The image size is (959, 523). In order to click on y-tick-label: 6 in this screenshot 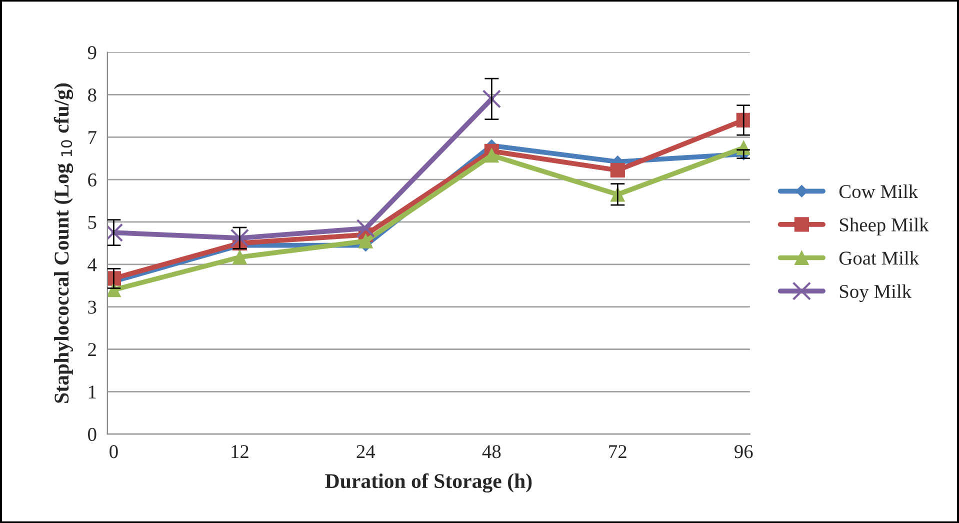, I will do `click(92, 179)`.